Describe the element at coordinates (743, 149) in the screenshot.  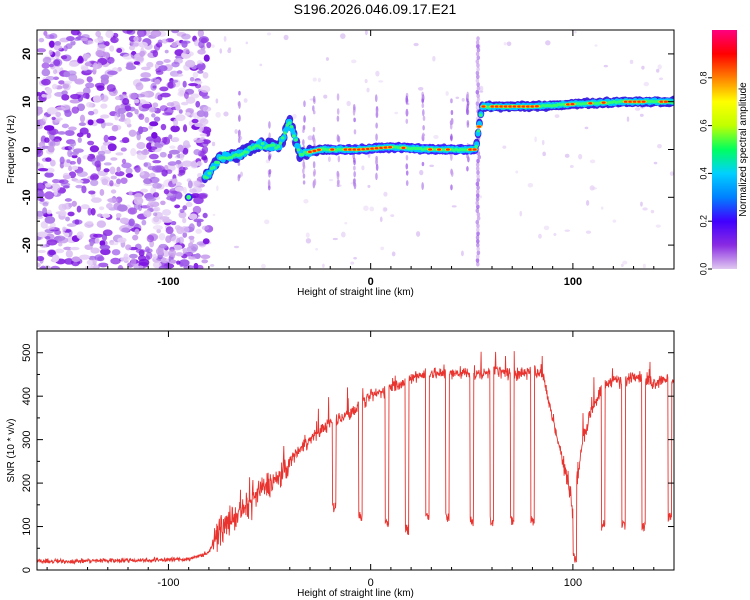
I see `colorbar-label: Normalized spectral amplitude` at that location.